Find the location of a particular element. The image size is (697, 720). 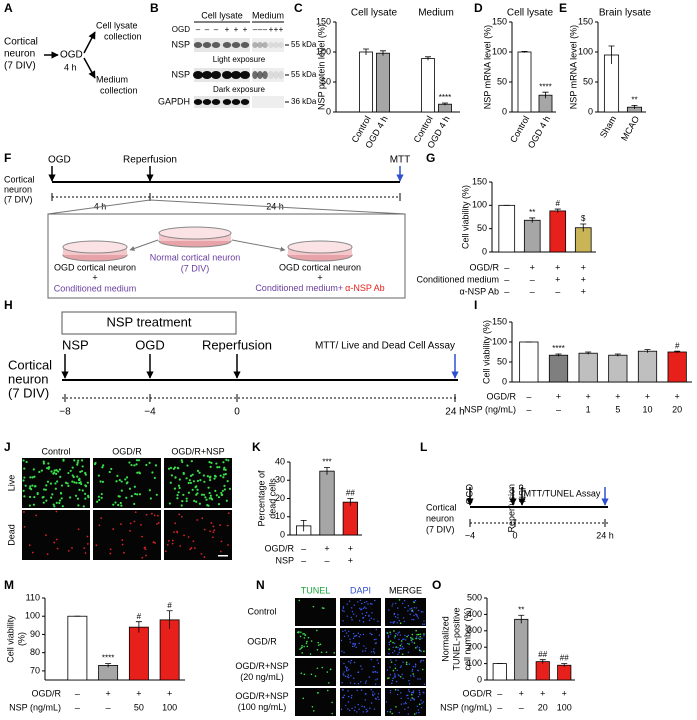

treatment-box is located at coordinates (149, 323).